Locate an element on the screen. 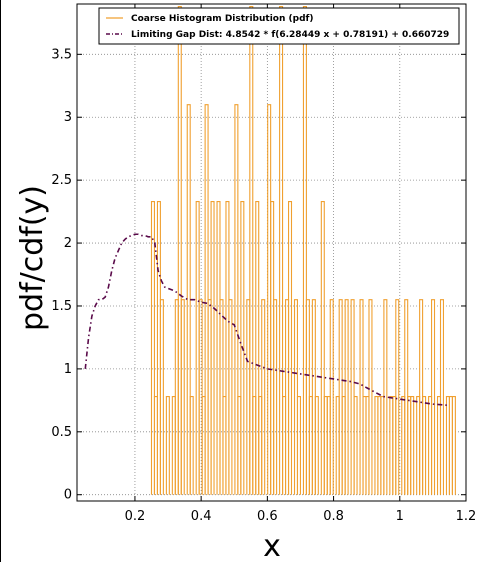 This screenshot has width=481, height=562. x-axis-label: x is located at coordinates (272, 545).